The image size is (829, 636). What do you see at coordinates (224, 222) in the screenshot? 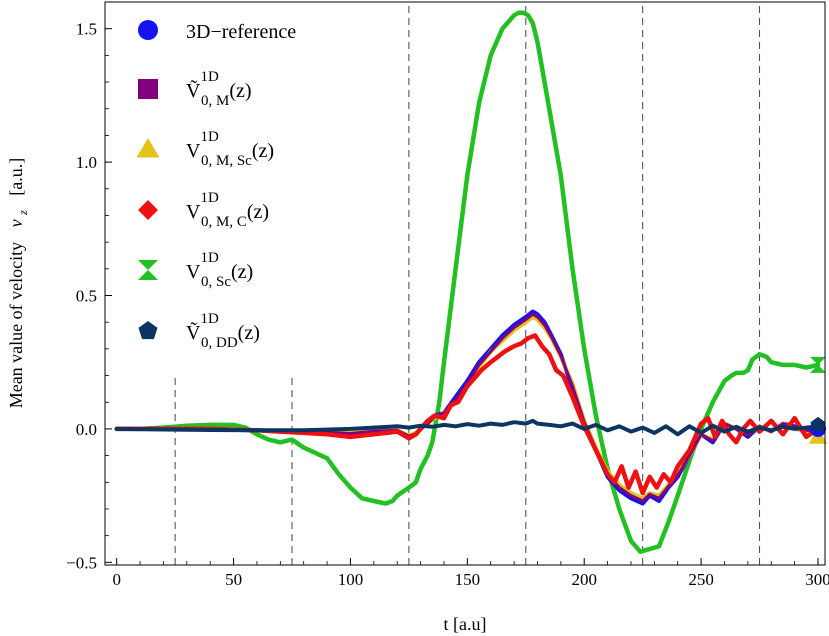
I see `legend-sub-3: 0, M, C` at bounding box center [224, 222].